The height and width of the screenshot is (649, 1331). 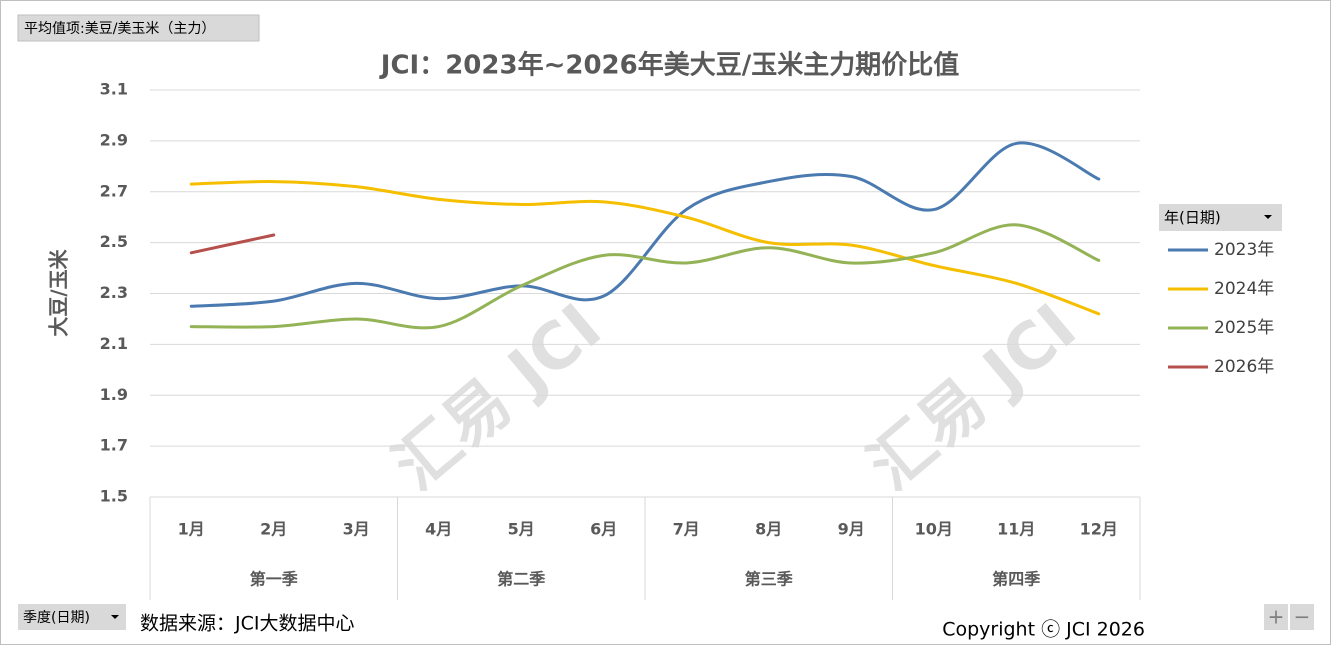 I want to click on filter-button, so click(x=138, y=28).